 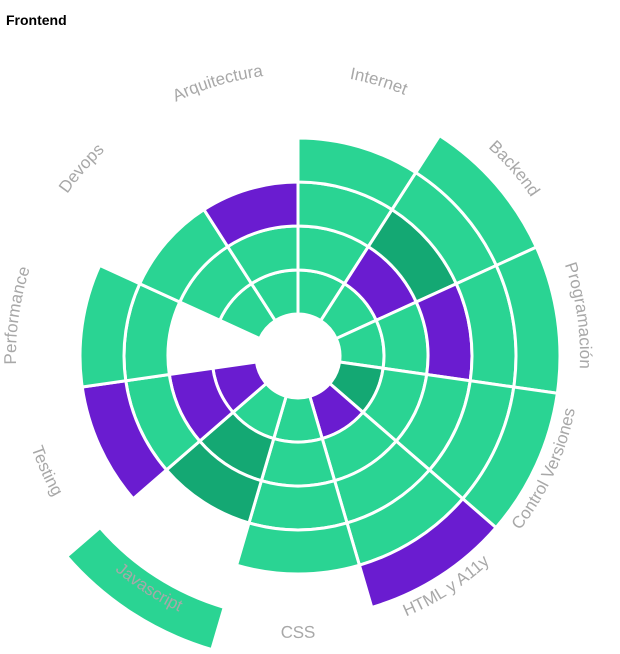 What do you see at coordinates (380, 81) in the screenshot?
I see `category-label-internet: Internet` at bounding box center [380, 81].